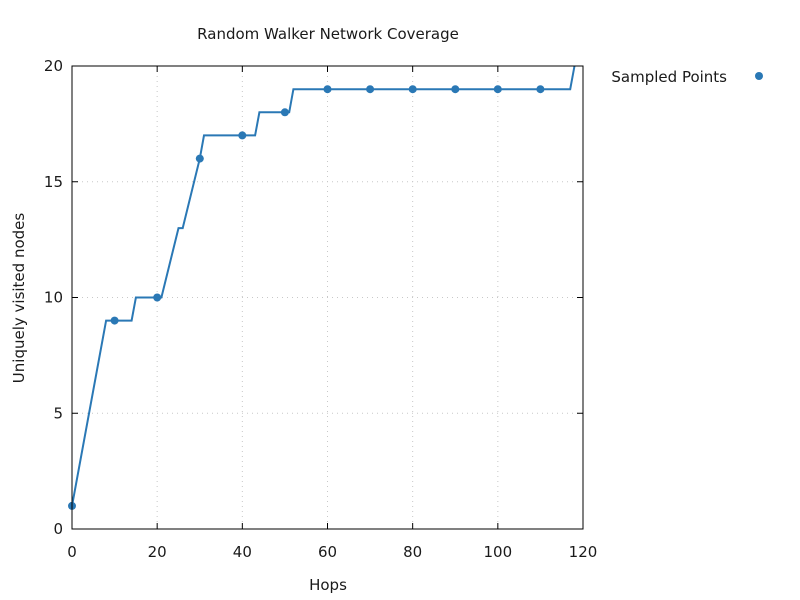 The image size is (800, 600). I want to click on legend-label-sampled-points: Sampled Points, so click(669, 77).